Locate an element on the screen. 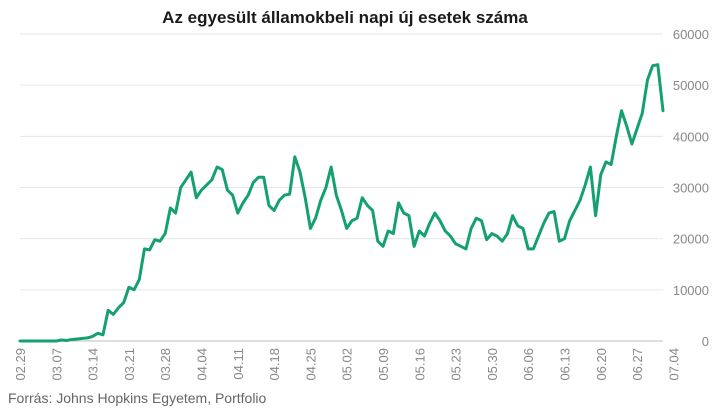 The image size is (718, 417). x-tick-label: 04.04 is located at coordinates (201, 364).